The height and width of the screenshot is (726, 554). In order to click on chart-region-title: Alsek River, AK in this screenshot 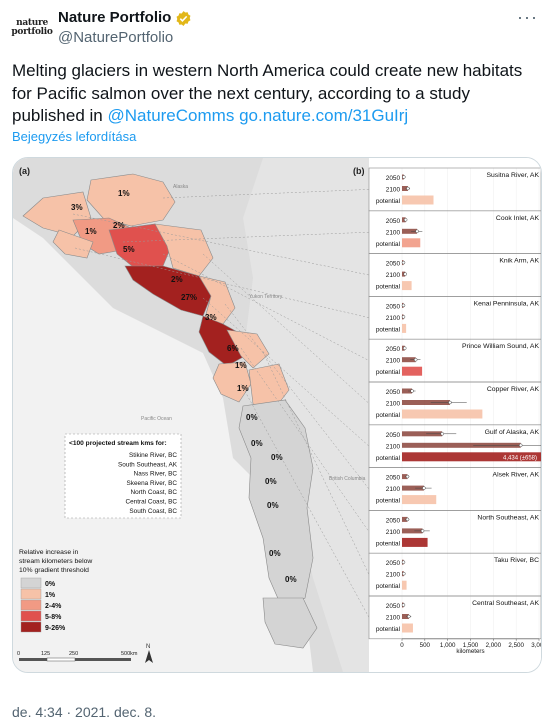, I will do `click(516, 475)`.